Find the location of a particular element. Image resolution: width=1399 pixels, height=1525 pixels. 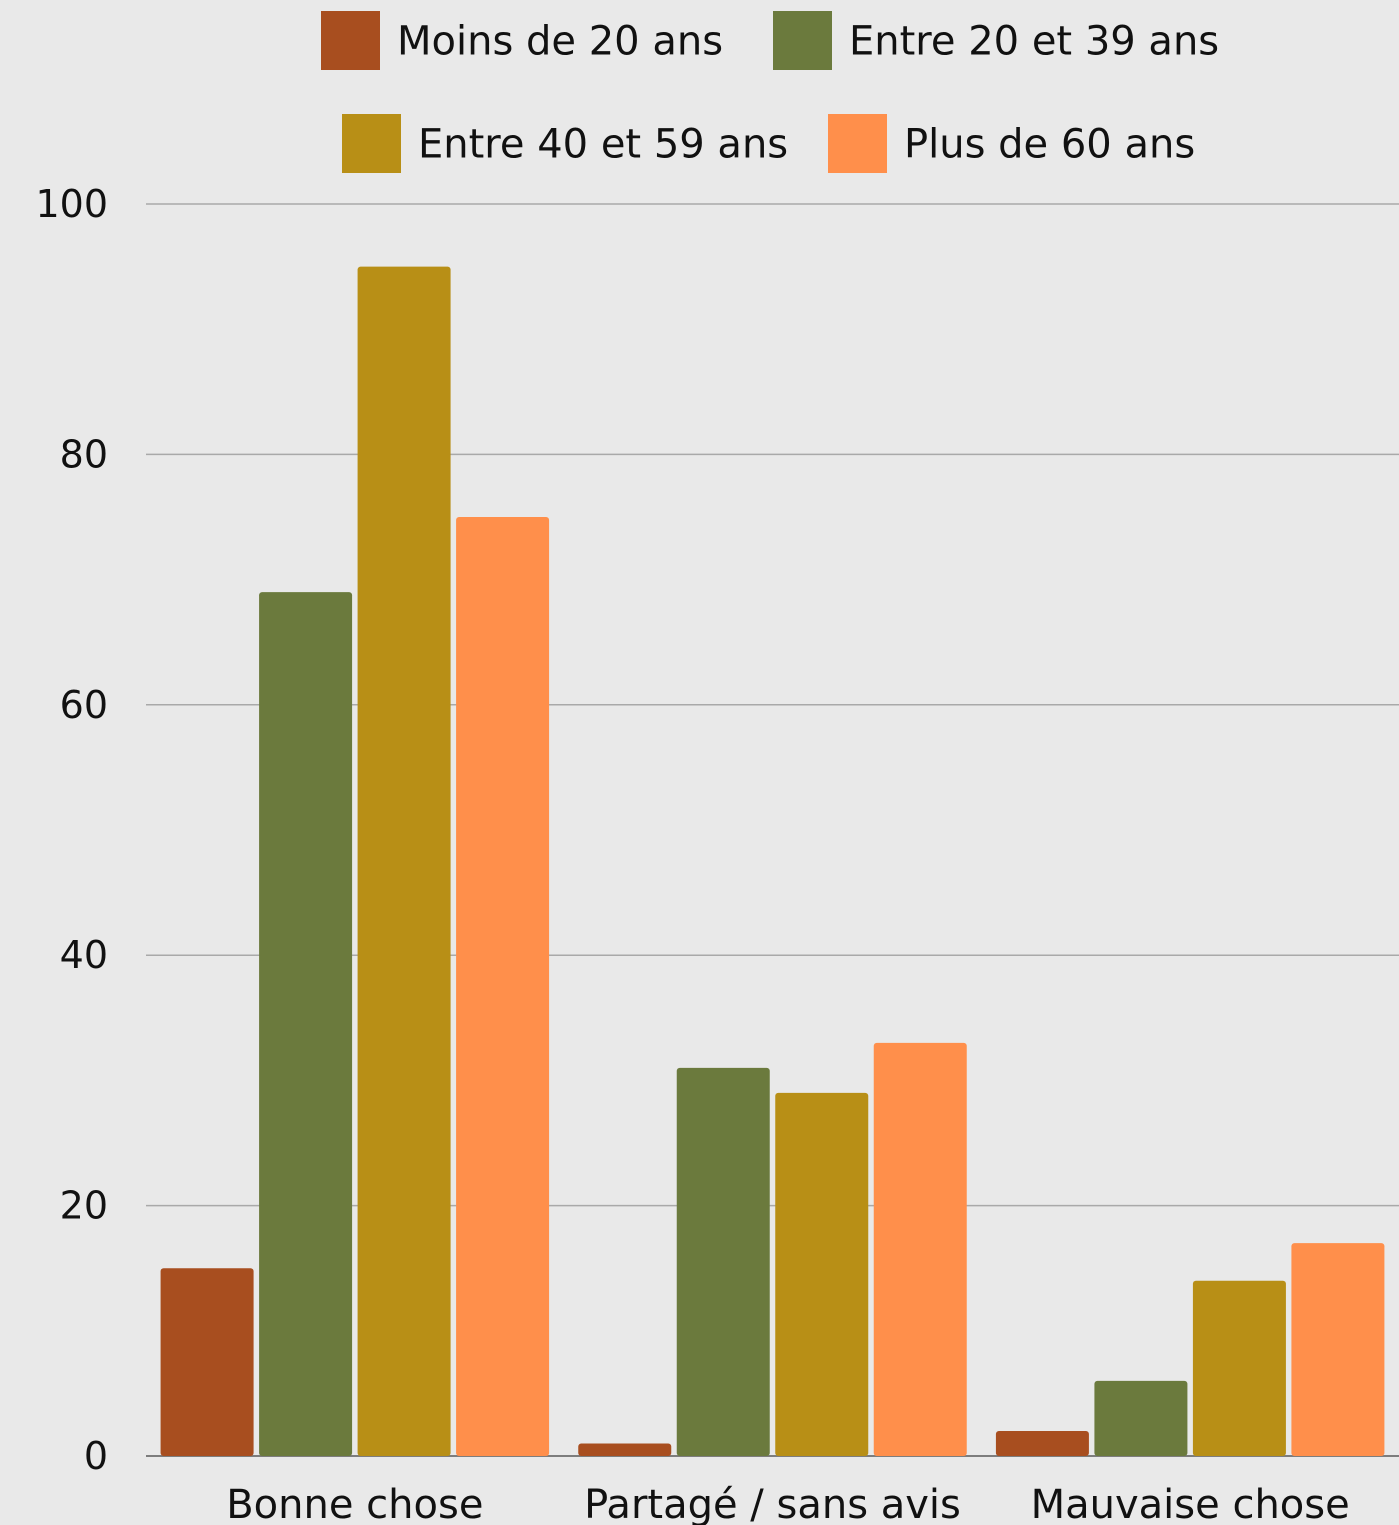

y-tick-label: 80 is located at coordinates (84, 454).